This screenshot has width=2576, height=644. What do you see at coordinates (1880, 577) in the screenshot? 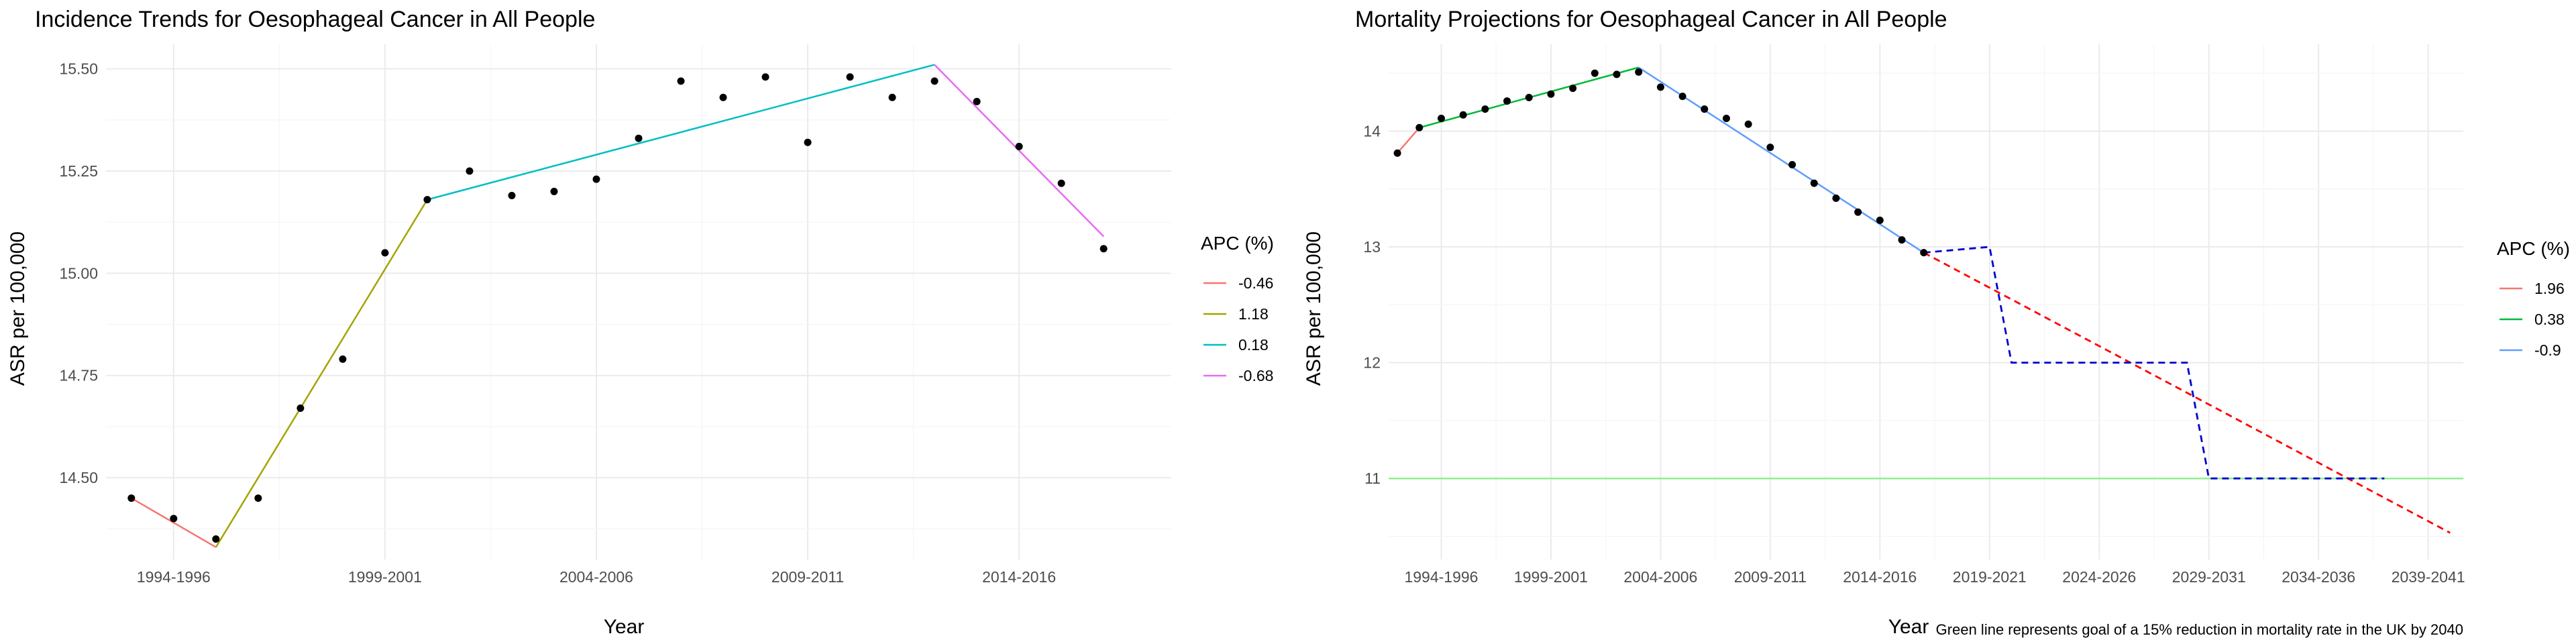
I see `mortality-x-tick-label: 2014-2016` at bounding box center [1880, 577].